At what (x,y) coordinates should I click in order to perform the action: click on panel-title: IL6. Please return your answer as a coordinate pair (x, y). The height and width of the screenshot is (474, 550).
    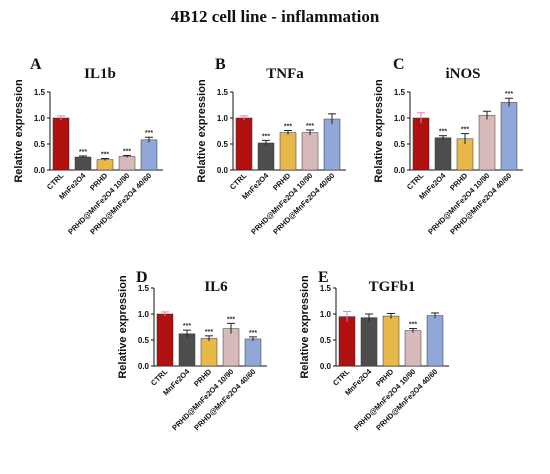
    Looking at the image, I should click on (216, 287).